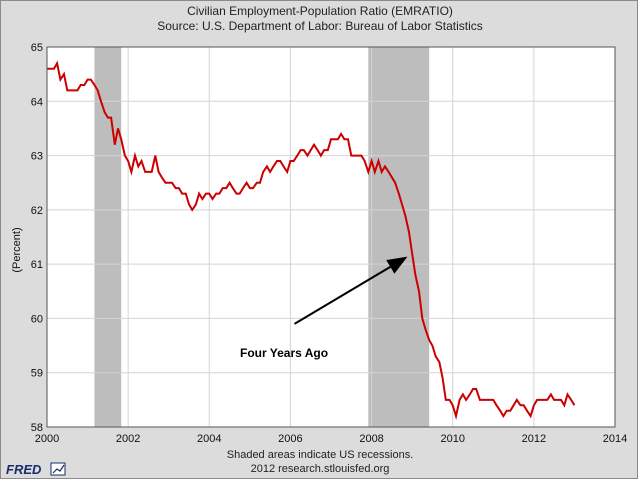 The width and height of the screenshot is (640, 481). Describe the element at coordinates (37, 428) in the screenshot. I see `y-tick-label: 58` at that location.